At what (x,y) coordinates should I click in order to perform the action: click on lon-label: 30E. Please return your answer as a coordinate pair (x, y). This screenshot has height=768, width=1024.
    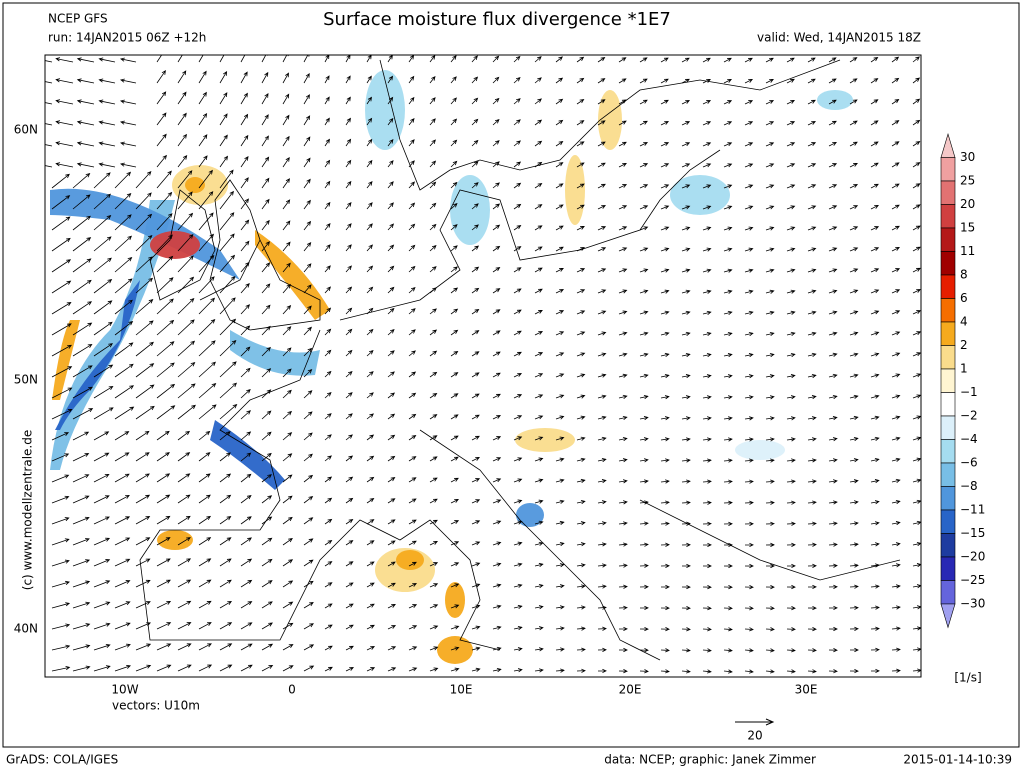
    Looking at the image, I should click on (806, 690).